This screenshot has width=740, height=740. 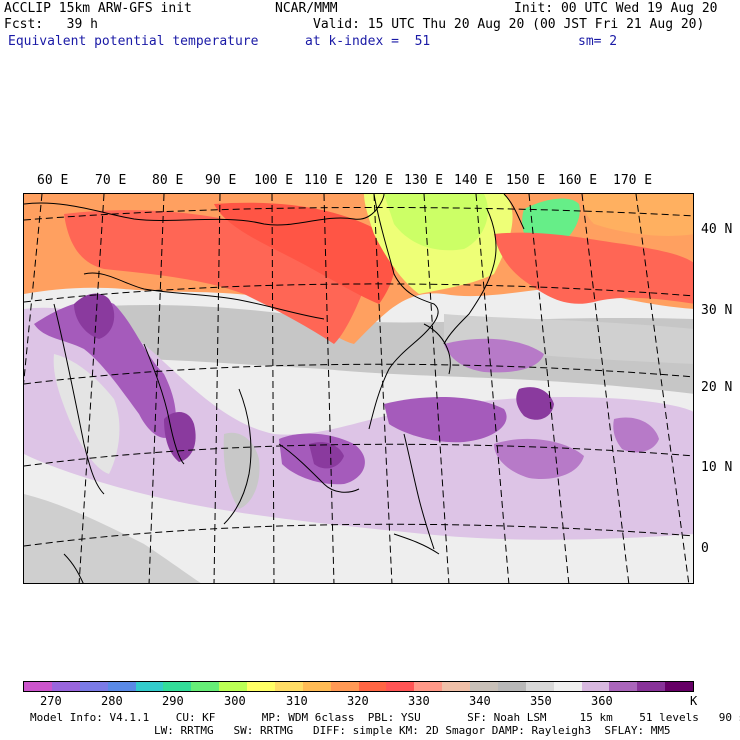 What do you see at coordinates (111, 180) in the screenshot?
I see `lon-label: 70 E` at bounding box center [111, 180].